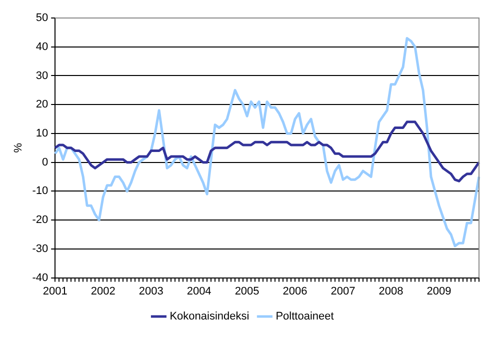 This screenshot has height=340, width=497. I want to click on legend-label: Kokonaisindeksi, so click(210, 316).